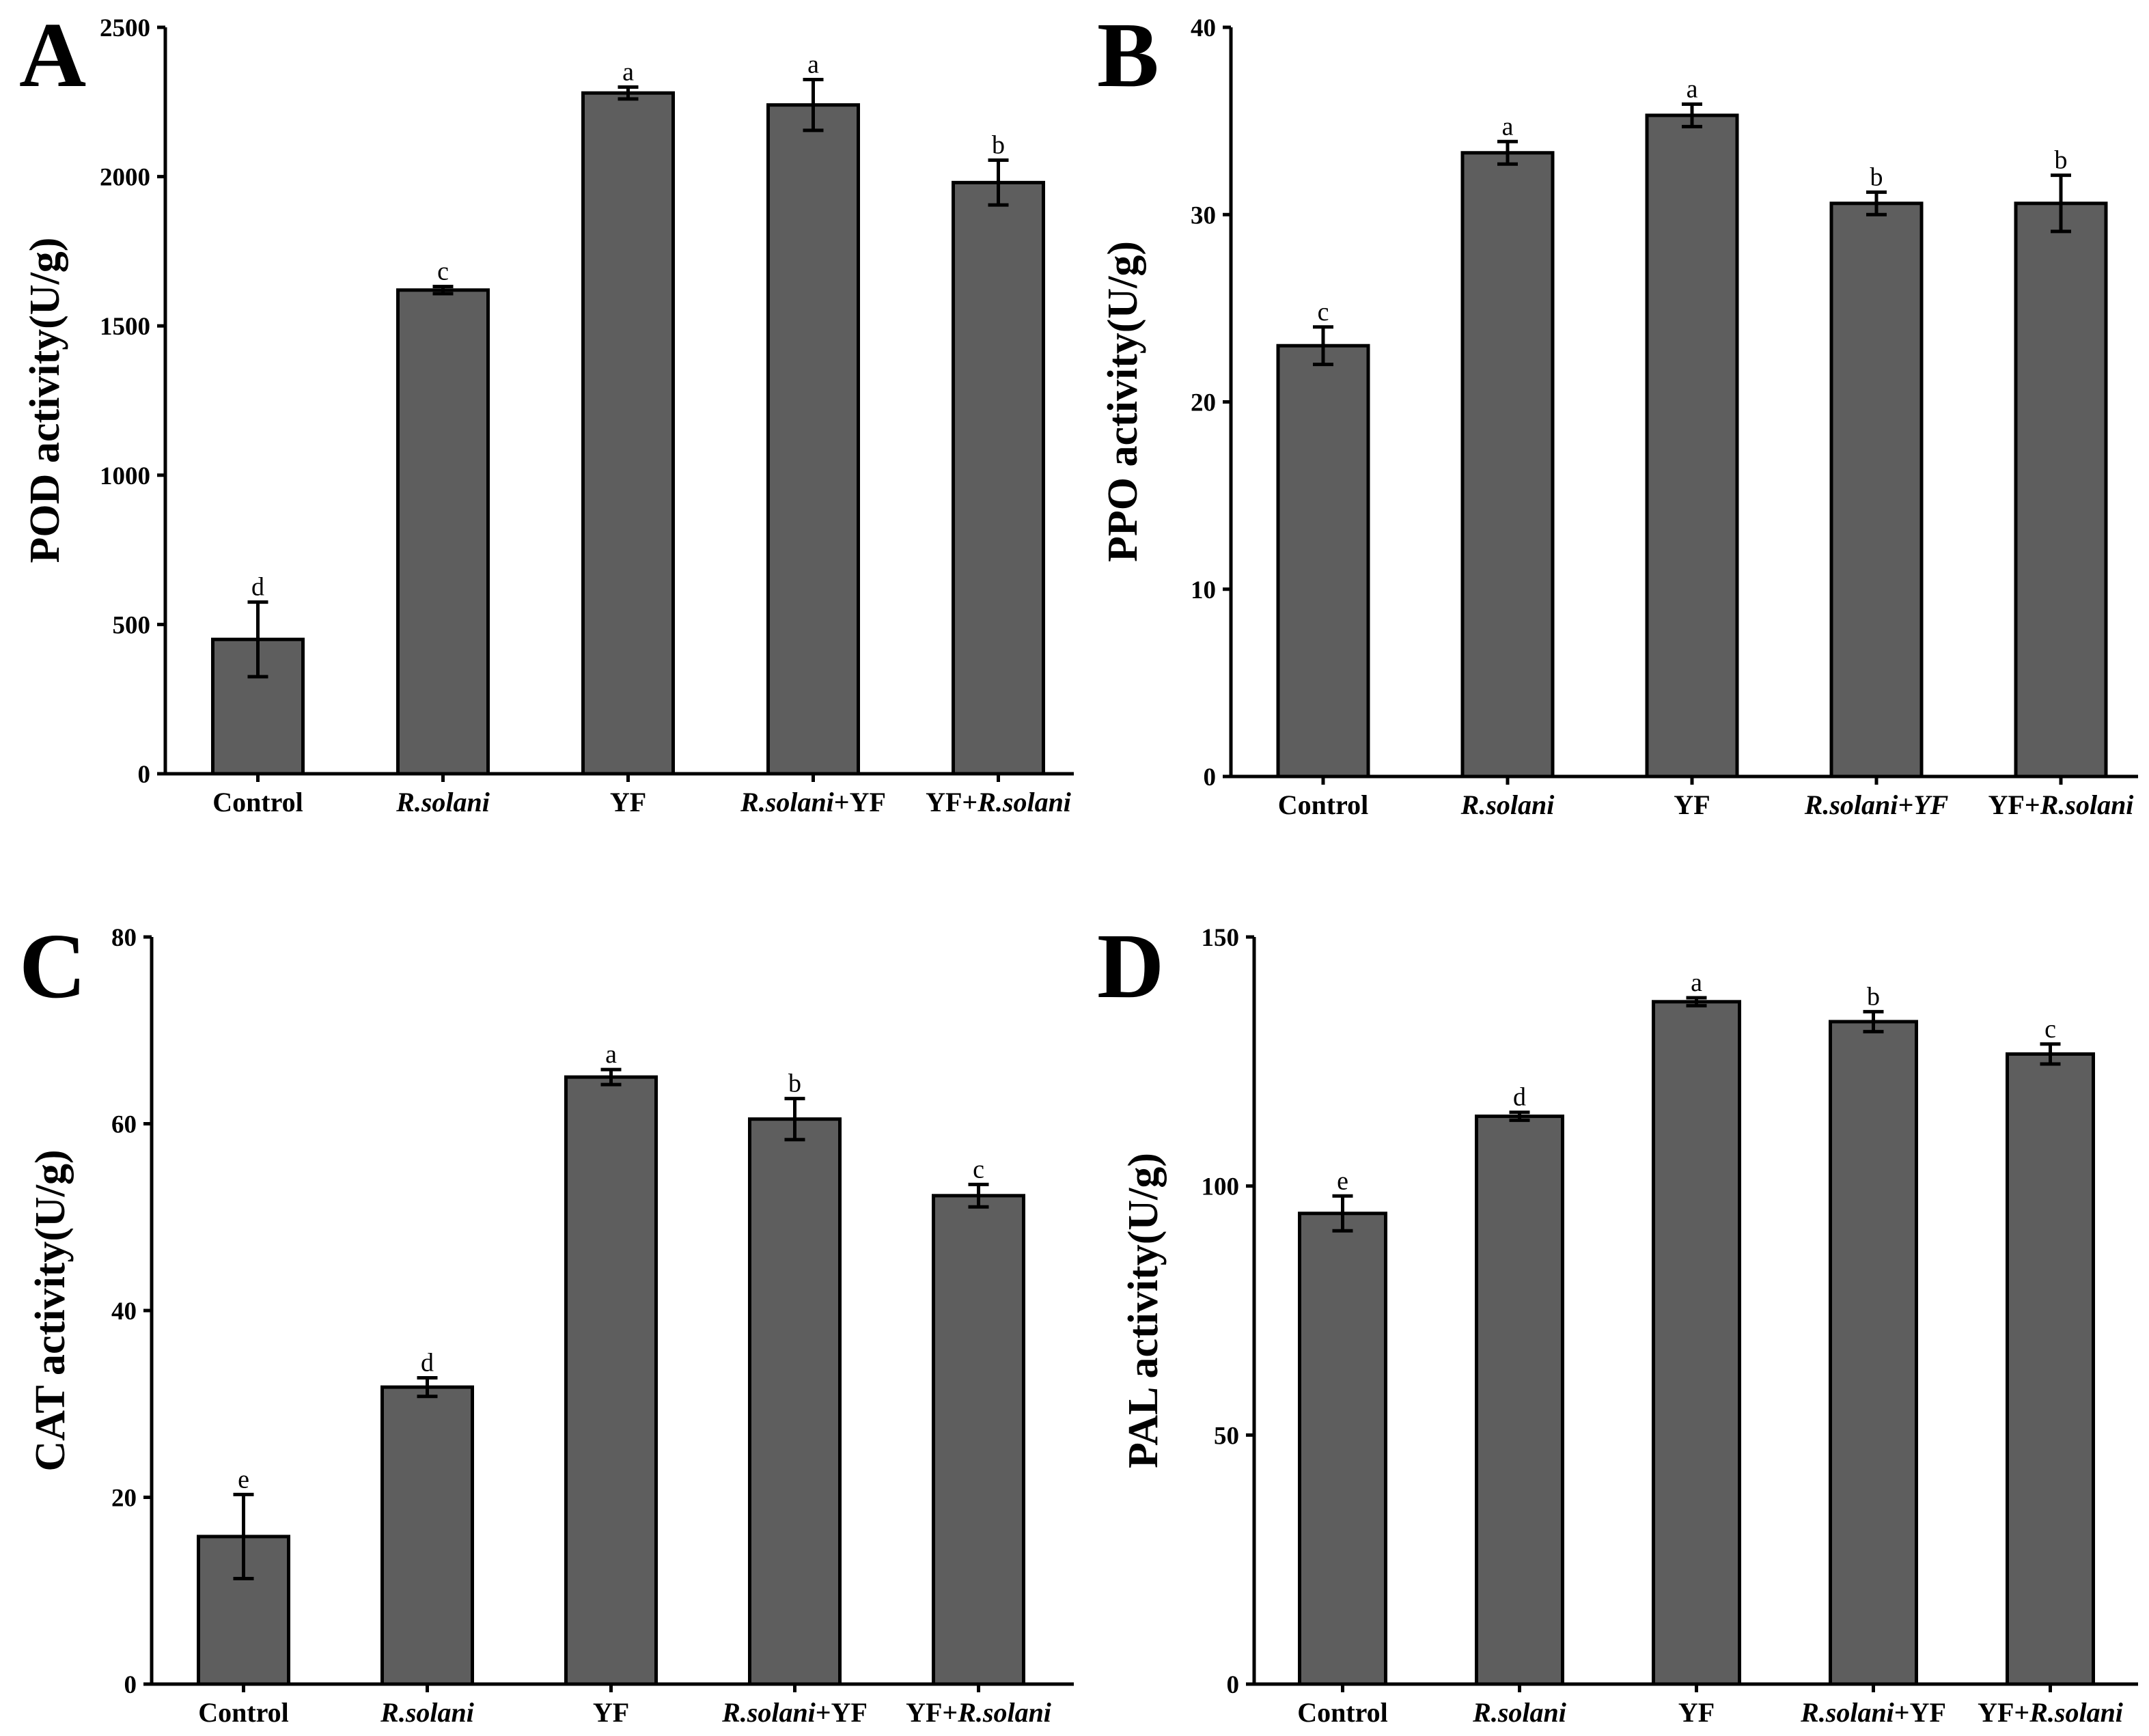 The height and width of the screenshot is (1736, 2149). What do you see at coordinates (124, 1125) in the screenshot?
I see `y-tick-label: 60` at bounding box center [124, 1125].